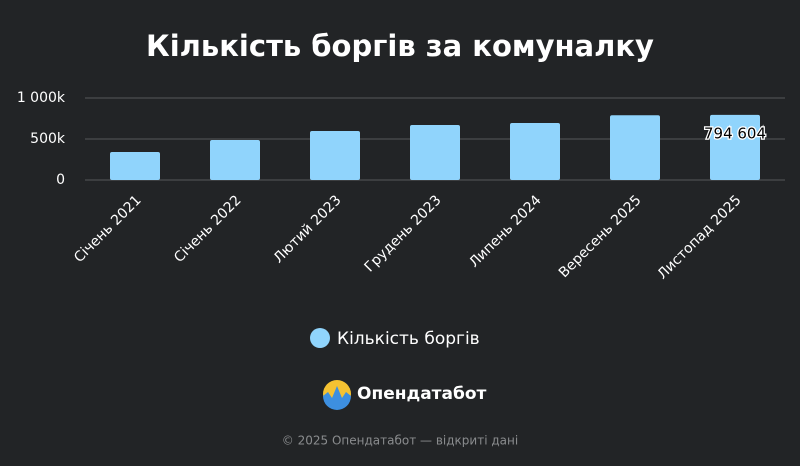 This screenshot has width=800, height=466. What do you see at coordinates (337, 398) in the screenshot?
I see `logo-icon-wave` at bounding box center [337, 398].